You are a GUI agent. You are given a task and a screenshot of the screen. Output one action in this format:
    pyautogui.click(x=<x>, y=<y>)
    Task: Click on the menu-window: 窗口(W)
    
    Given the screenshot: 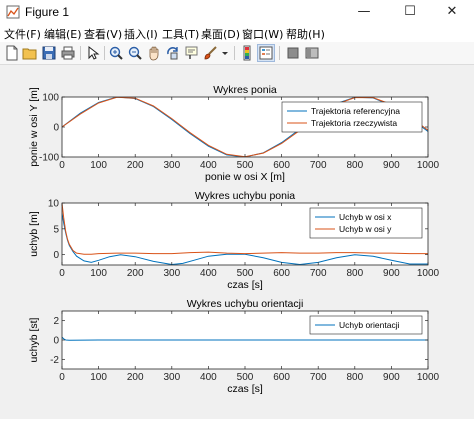 What is the action you would take?
    pyautogui.click(x=263, y=34)
    